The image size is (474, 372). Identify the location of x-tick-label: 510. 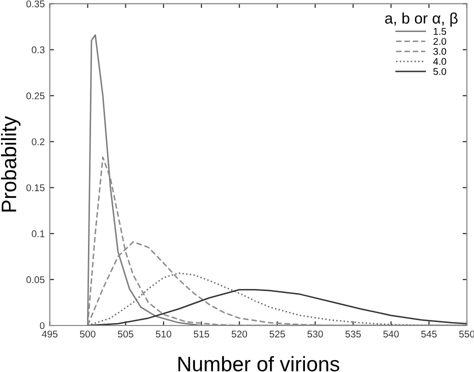
(164, 334).